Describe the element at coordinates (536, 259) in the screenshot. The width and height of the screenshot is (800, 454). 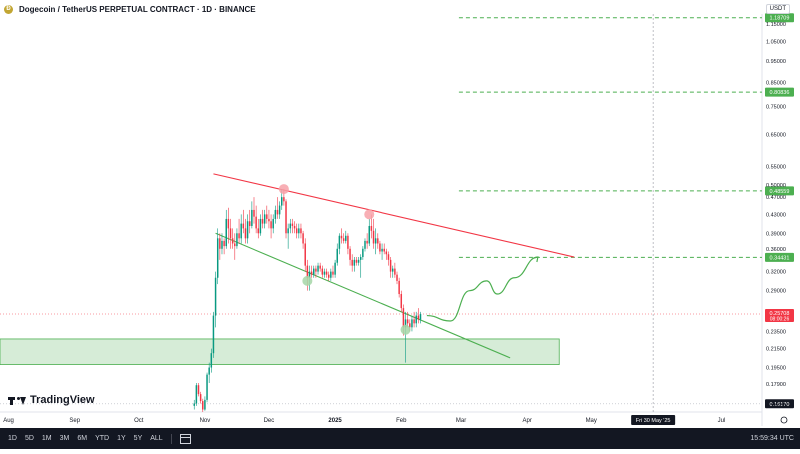
I see `projection-arrowhead` at that location.